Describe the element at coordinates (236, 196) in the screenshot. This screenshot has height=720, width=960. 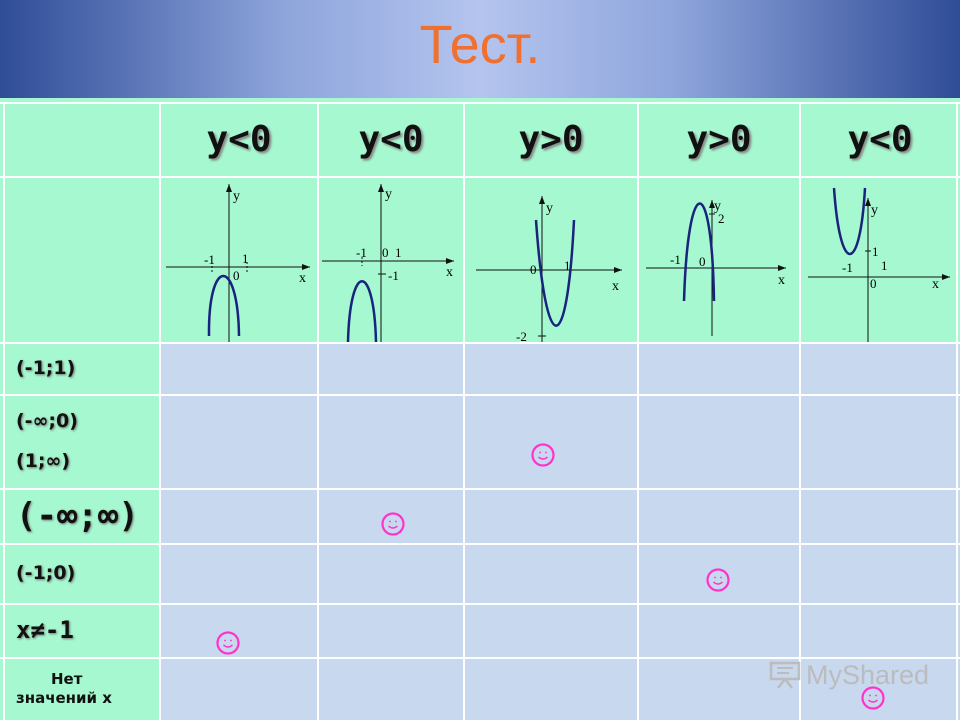
I see `graph-1-y-label: y` at that location.